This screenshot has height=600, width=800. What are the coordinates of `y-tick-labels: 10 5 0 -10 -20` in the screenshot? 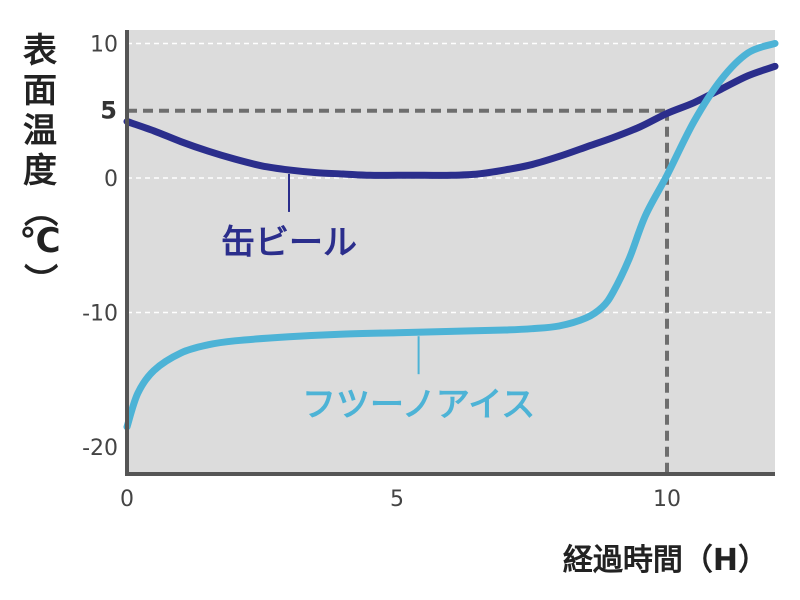 It's located at (100, 246).